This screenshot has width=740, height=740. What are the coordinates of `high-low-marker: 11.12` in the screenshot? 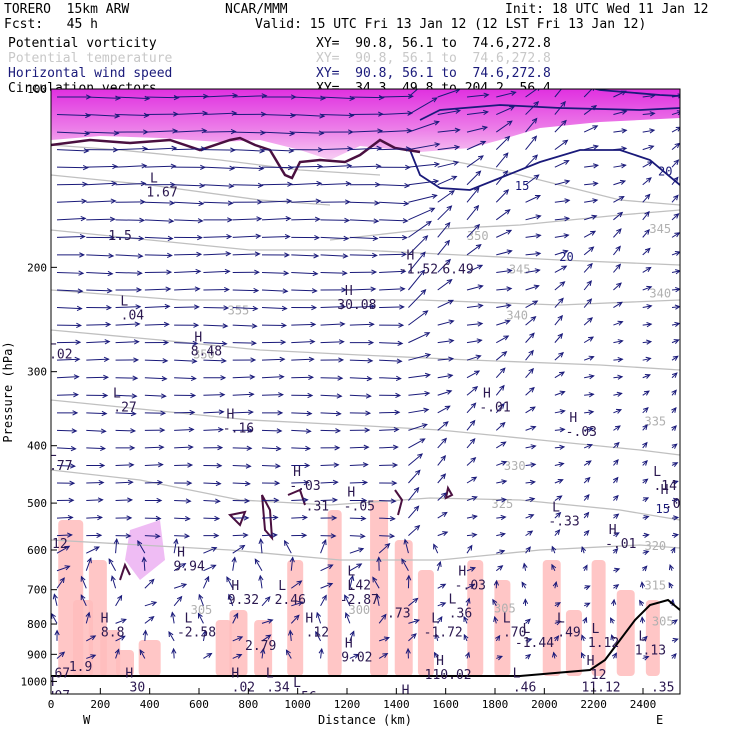 It's located at (600, 687).